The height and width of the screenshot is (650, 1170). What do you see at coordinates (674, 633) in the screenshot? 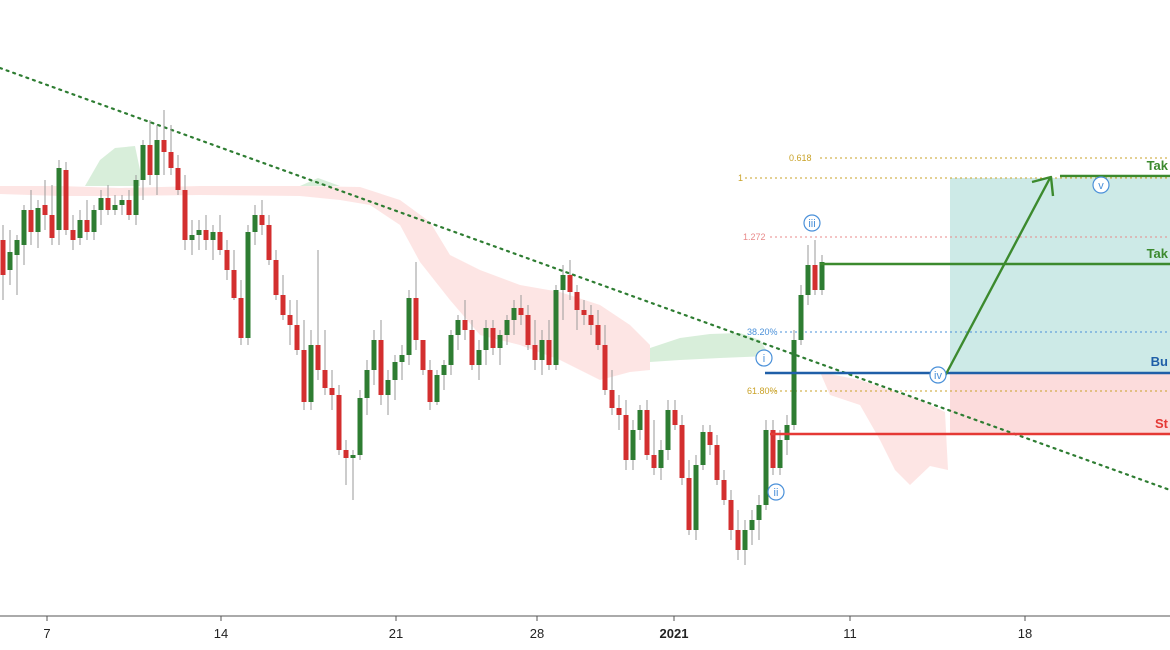
I see `x-tick-label: 2021` at bounding box center [674, 633].